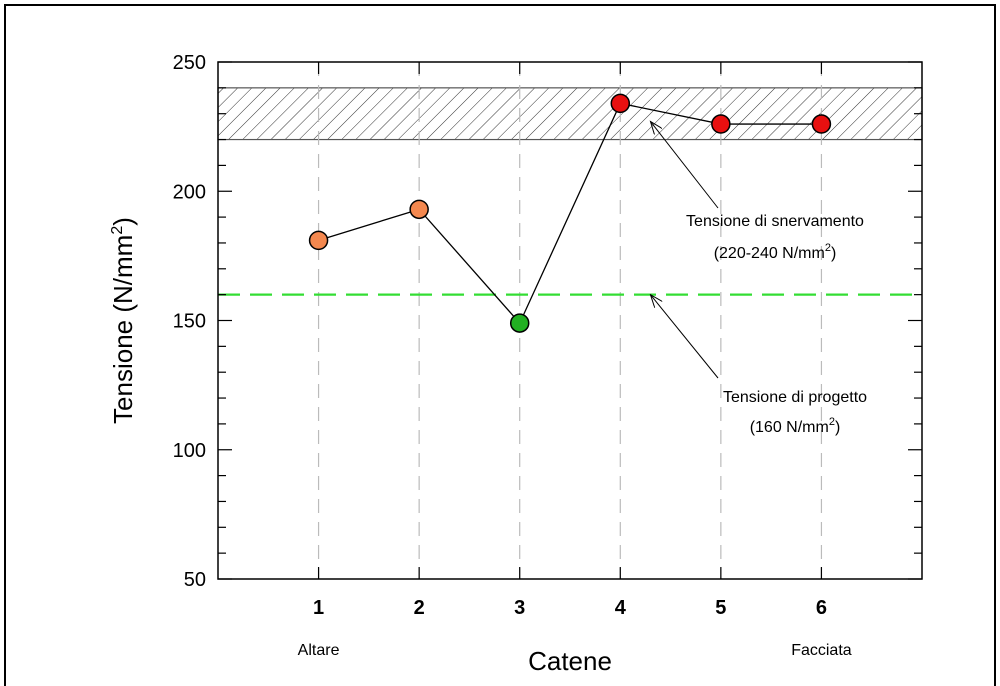 This screenshot has width=1000, height=686. I want to click on category-note: Facciata, so click(821, 650).